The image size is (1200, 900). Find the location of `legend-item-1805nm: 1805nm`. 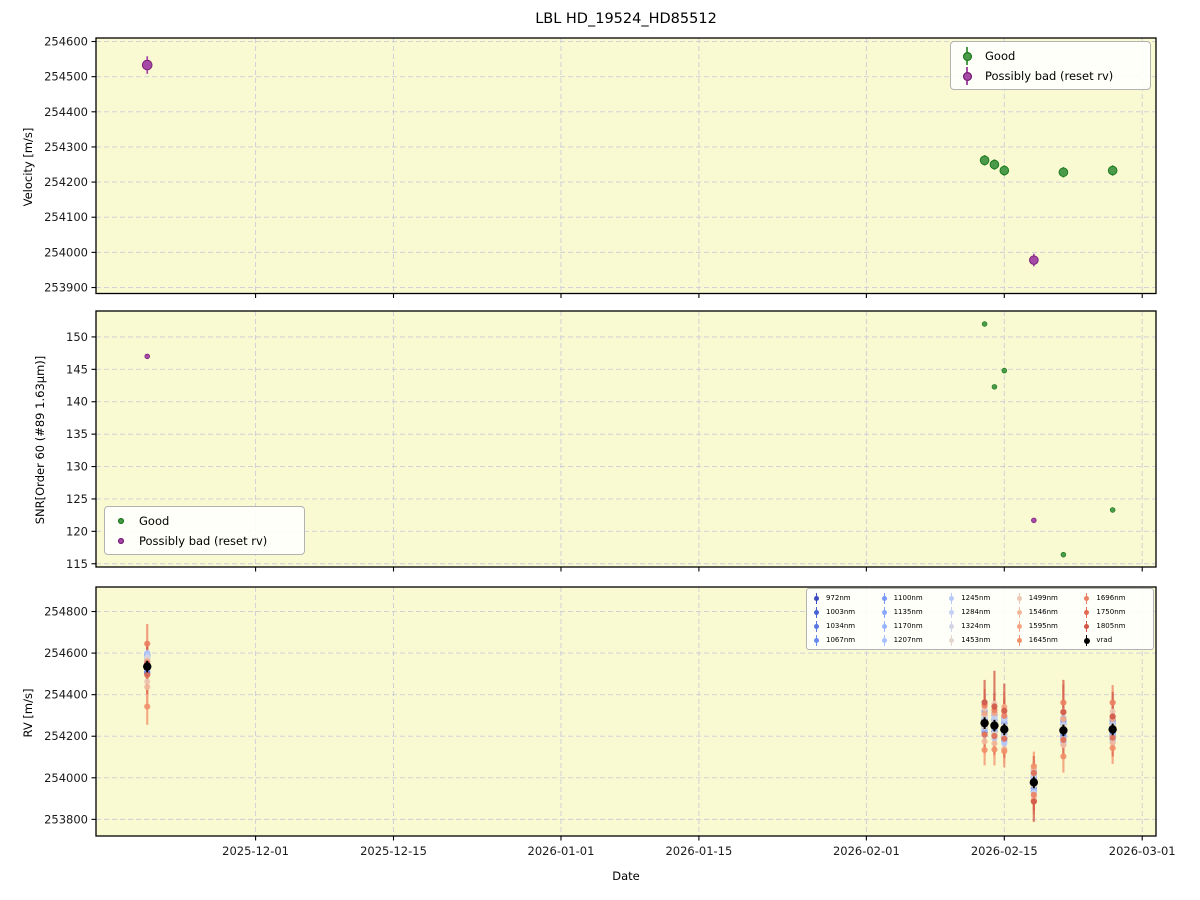

legend-item-1805nm: 1805nm is located at coordinates (1115, 626).